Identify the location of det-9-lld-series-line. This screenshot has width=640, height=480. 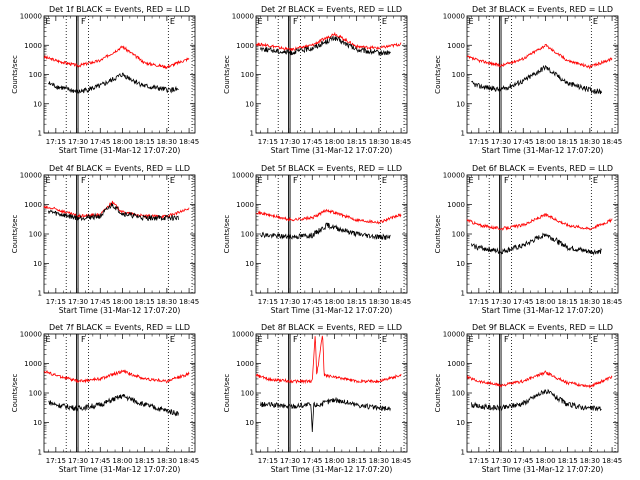
(539, 379).